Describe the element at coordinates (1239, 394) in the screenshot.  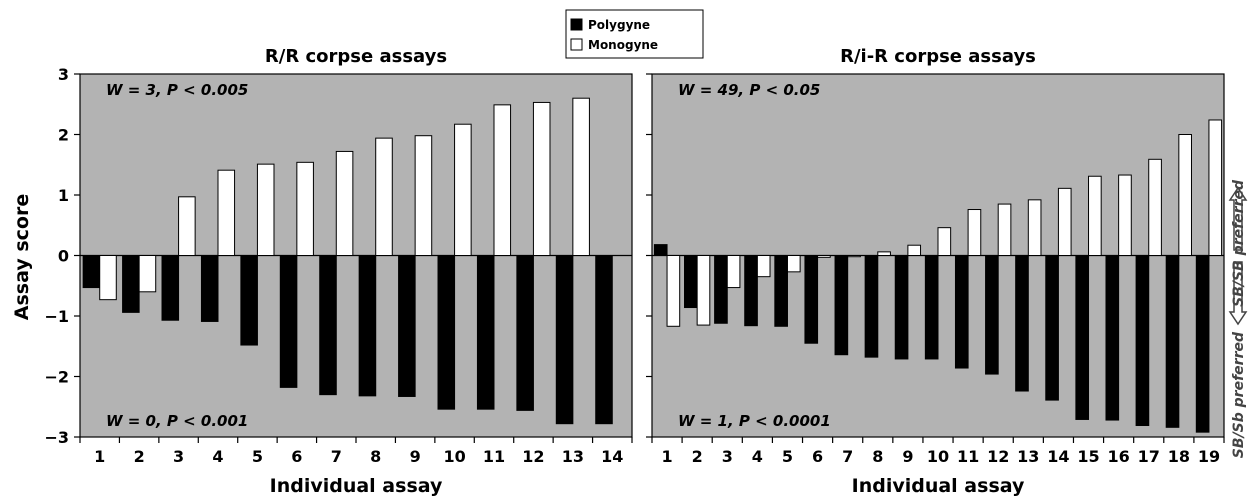
I see `side-label-lower: SB/Sb preferred` at that location.